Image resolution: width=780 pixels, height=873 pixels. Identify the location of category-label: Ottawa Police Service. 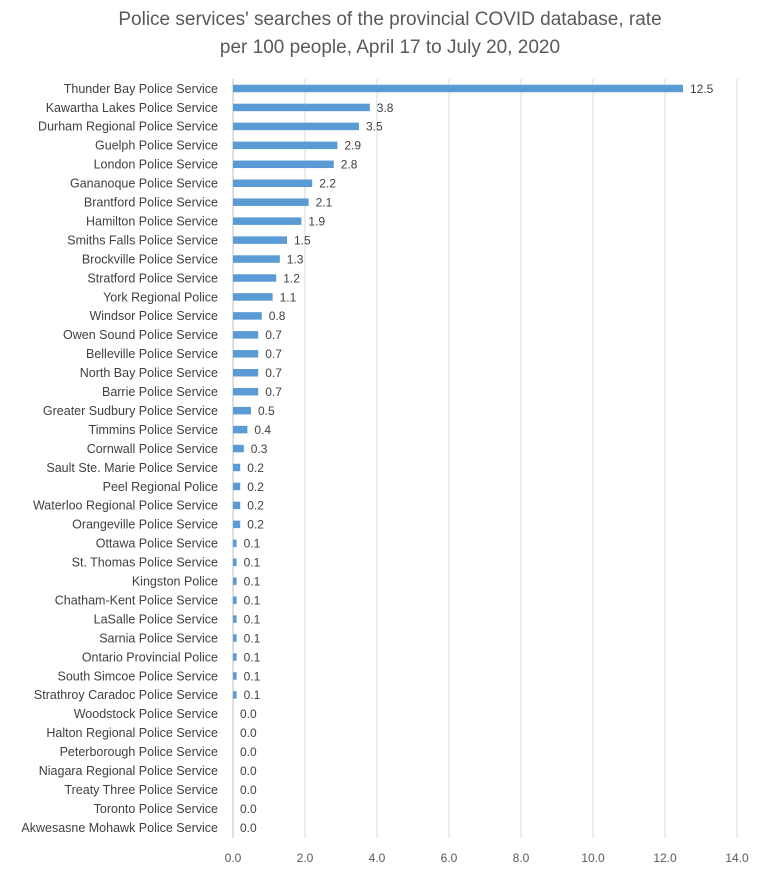
(157, 544).